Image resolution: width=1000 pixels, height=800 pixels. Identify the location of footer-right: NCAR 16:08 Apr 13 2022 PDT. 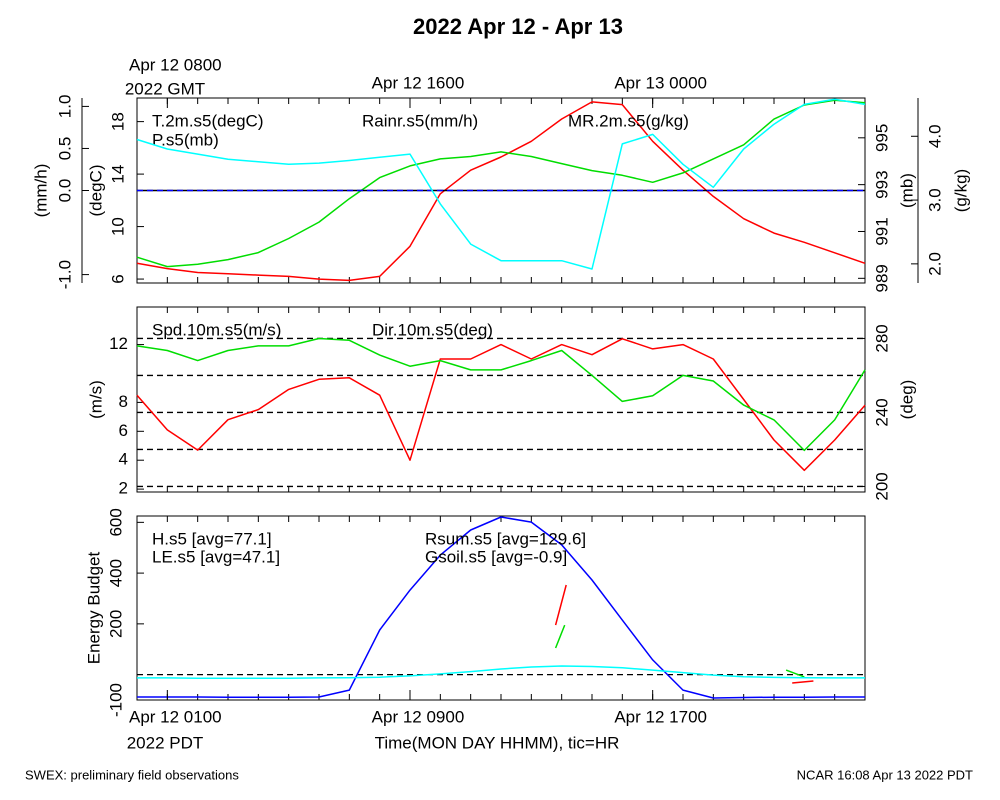
(885, 774).